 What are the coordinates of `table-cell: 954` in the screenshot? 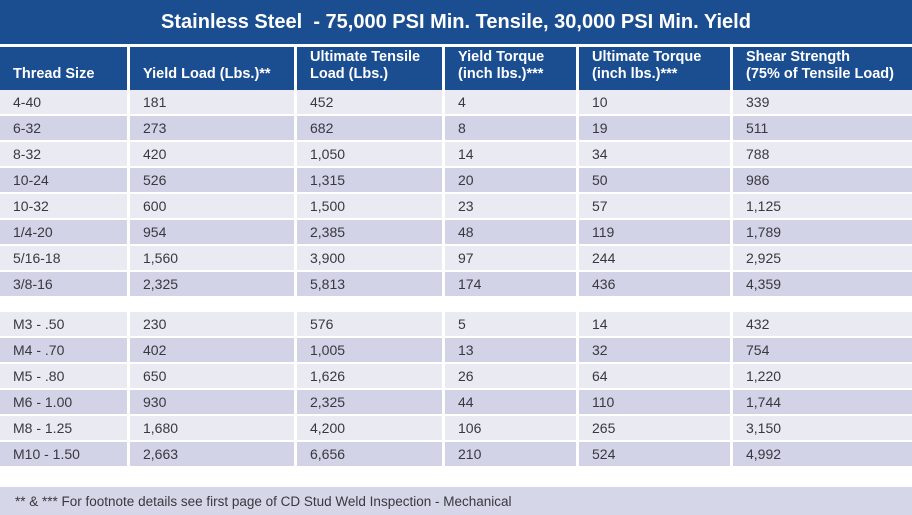 It's located at (210, 232).